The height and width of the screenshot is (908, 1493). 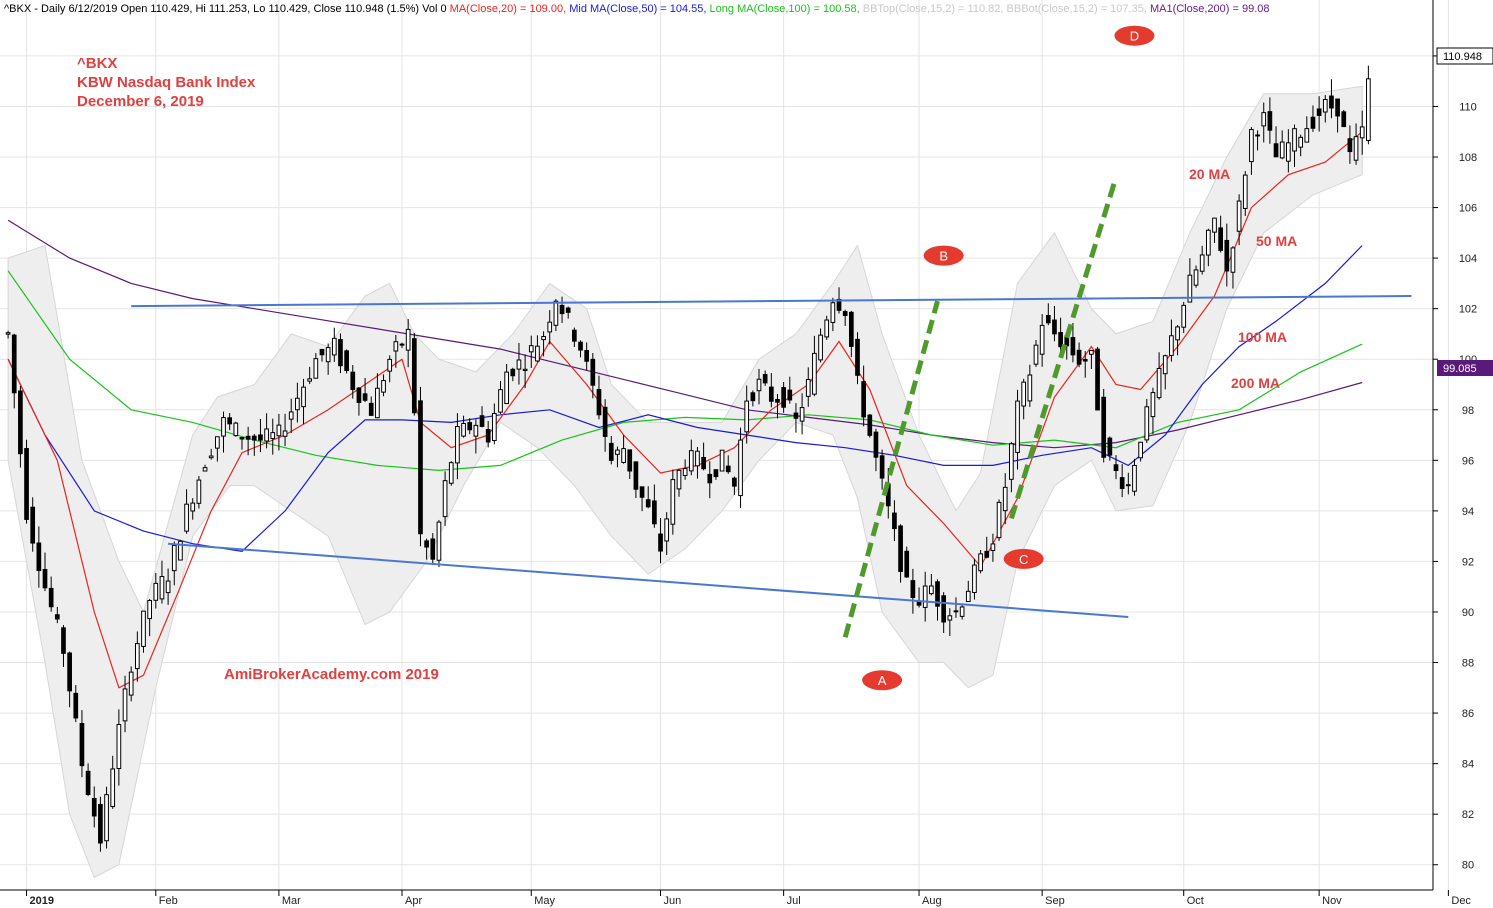 What do you see at coordinates (97, 63) in the screenshot?
I see `chart-symbol: ^BKX` at bounding box center [97, 63].